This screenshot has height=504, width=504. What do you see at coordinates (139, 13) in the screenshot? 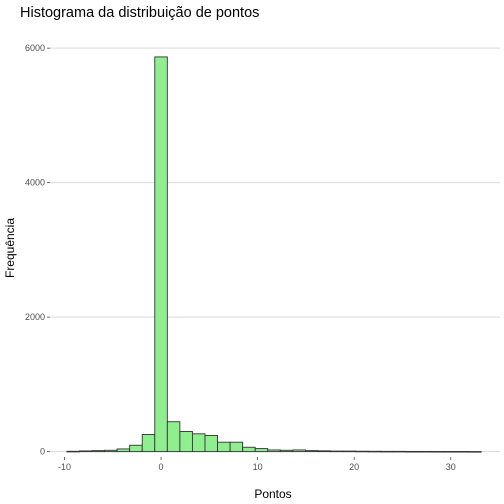
I see `chart-title: Histograma da distribuição de pontos` at bounding box center [139, 13].